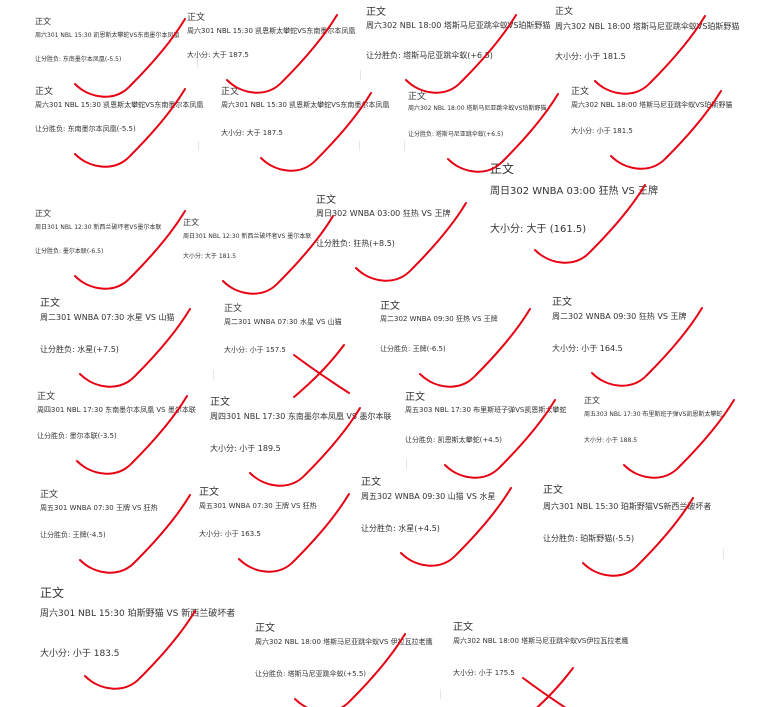  Describe the element at coordinates (383, 213) in the screenshot. I see `match-line: 周日302 WNBA 03:00 狂热 VS 王牌` at that location.